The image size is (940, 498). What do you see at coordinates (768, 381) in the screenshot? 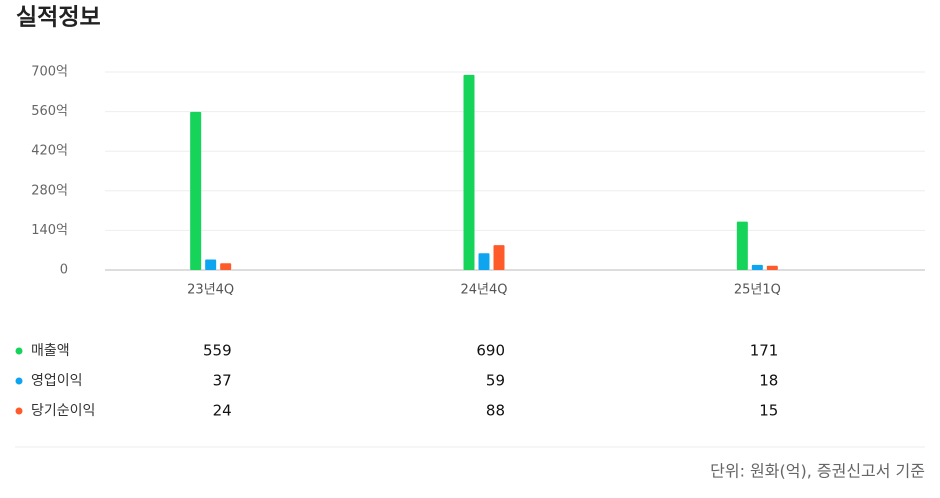
I see `table-value: 18` at bounding box center [768, 381].